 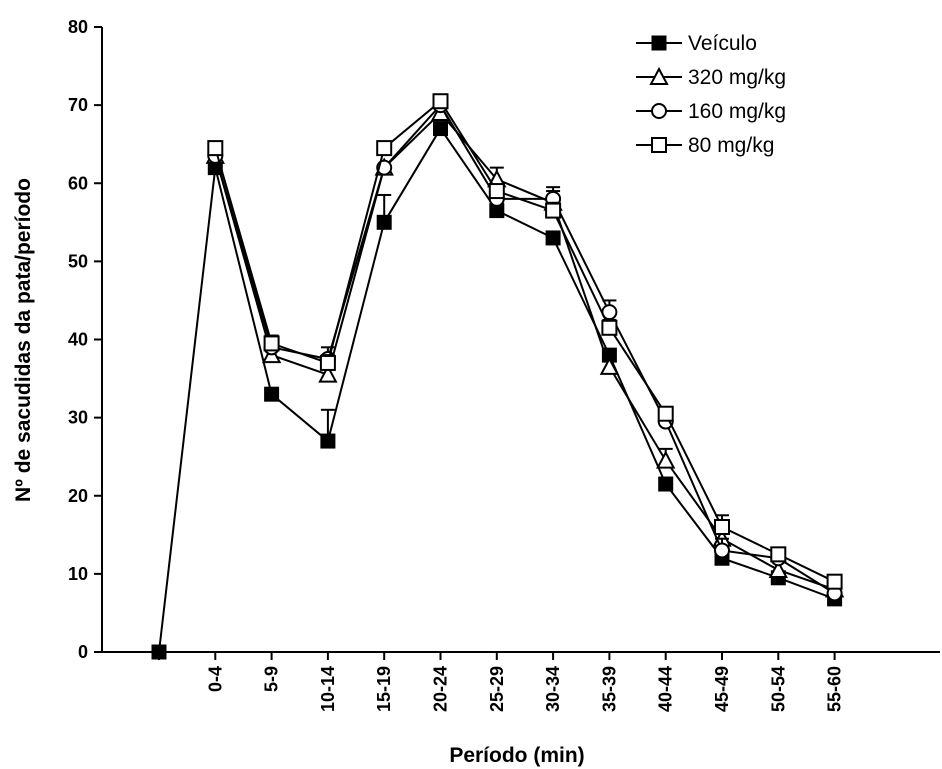 What do you see at coordinates (23, 340) in the screenshot?
I see `y-axis-title: Nº de sacudidas da pata/período` at bounding box center [23, 340].